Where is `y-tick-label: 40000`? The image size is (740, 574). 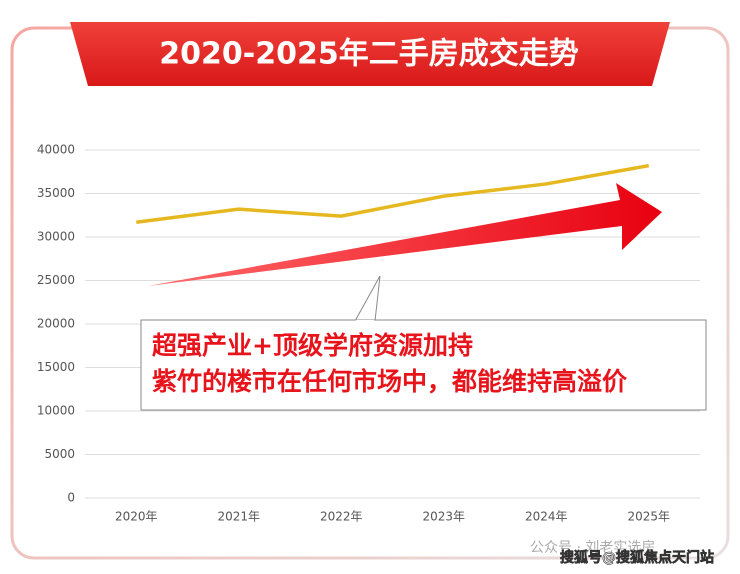 y-tick-label: 40000 is located at coordinates (56, 150).